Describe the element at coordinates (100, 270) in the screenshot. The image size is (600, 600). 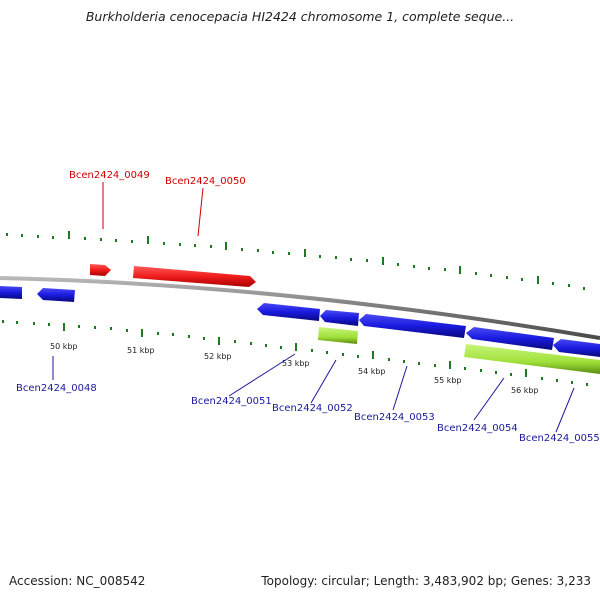
I see `gene-0049-arrow` at that location.